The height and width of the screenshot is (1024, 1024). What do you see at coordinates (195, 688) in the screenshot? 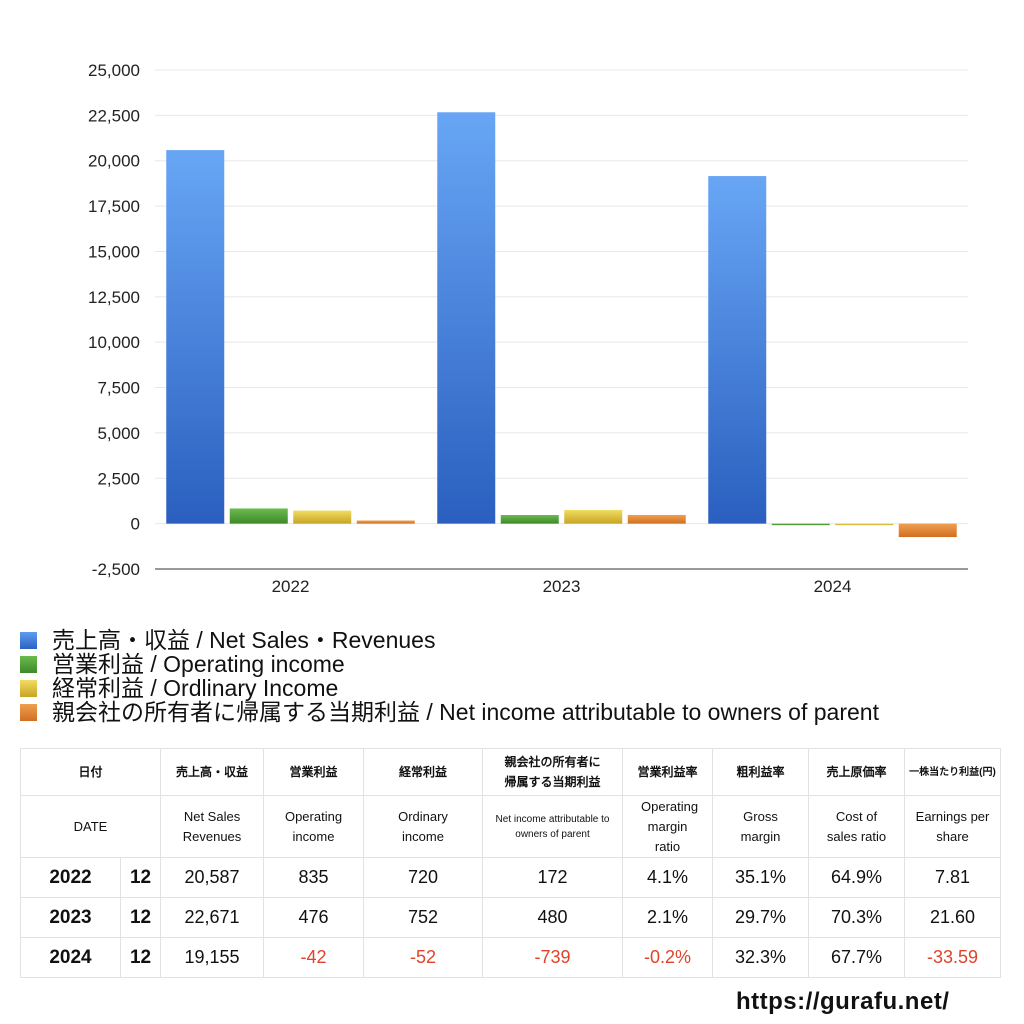
I see `legend-label: 経常利益 / Ordlinary Income` at bounding box center [195, 688].